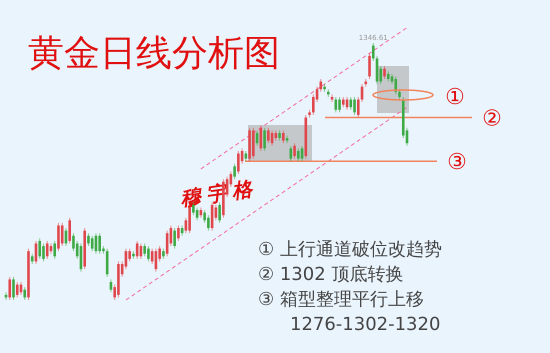 This screenshot has height=353, width=550. What do you see at coordinates (492, 119) in the screenshot?
I see `ref-line-label: ②` at bounding box center [492, 119].